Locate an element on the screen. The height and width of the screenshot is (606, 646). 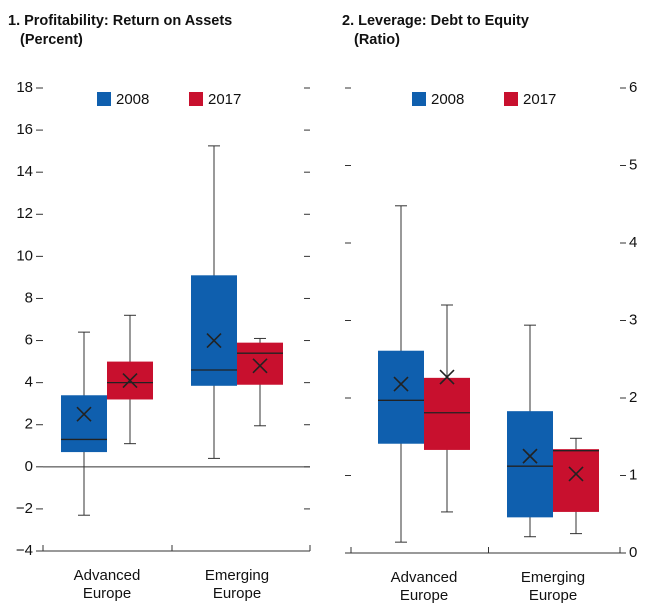
y-tick-label: 12 is located at coordinates (24, 213).